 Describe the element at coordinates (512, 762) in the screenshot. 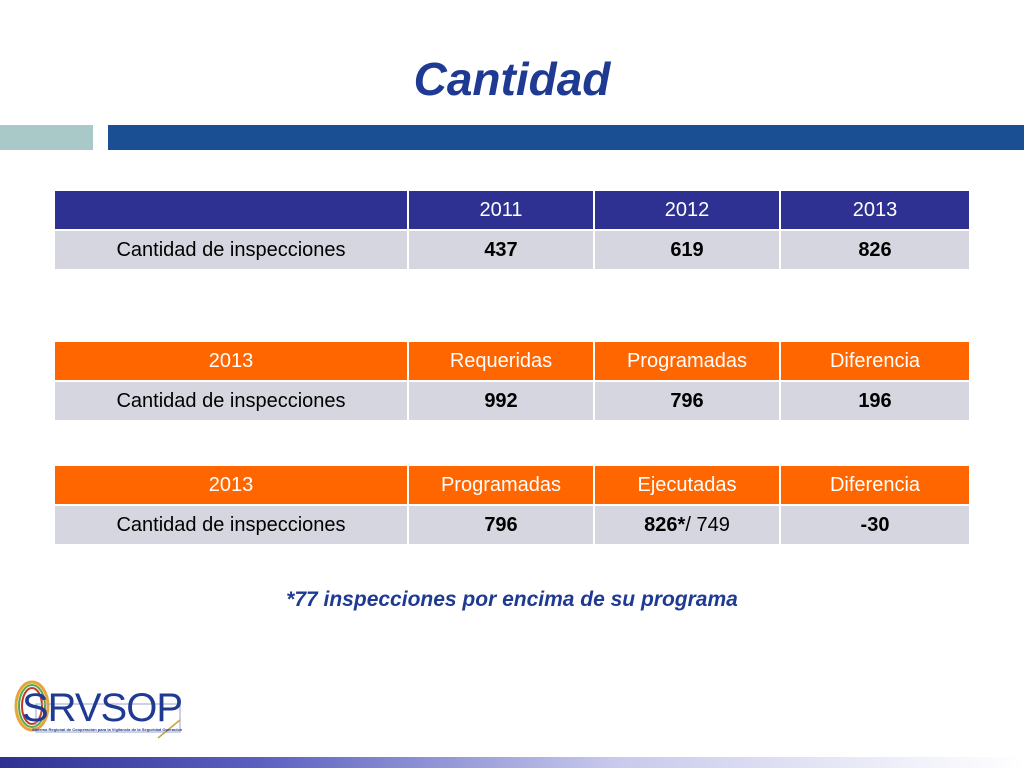

I see `bottom-gradient-bar` at that location.